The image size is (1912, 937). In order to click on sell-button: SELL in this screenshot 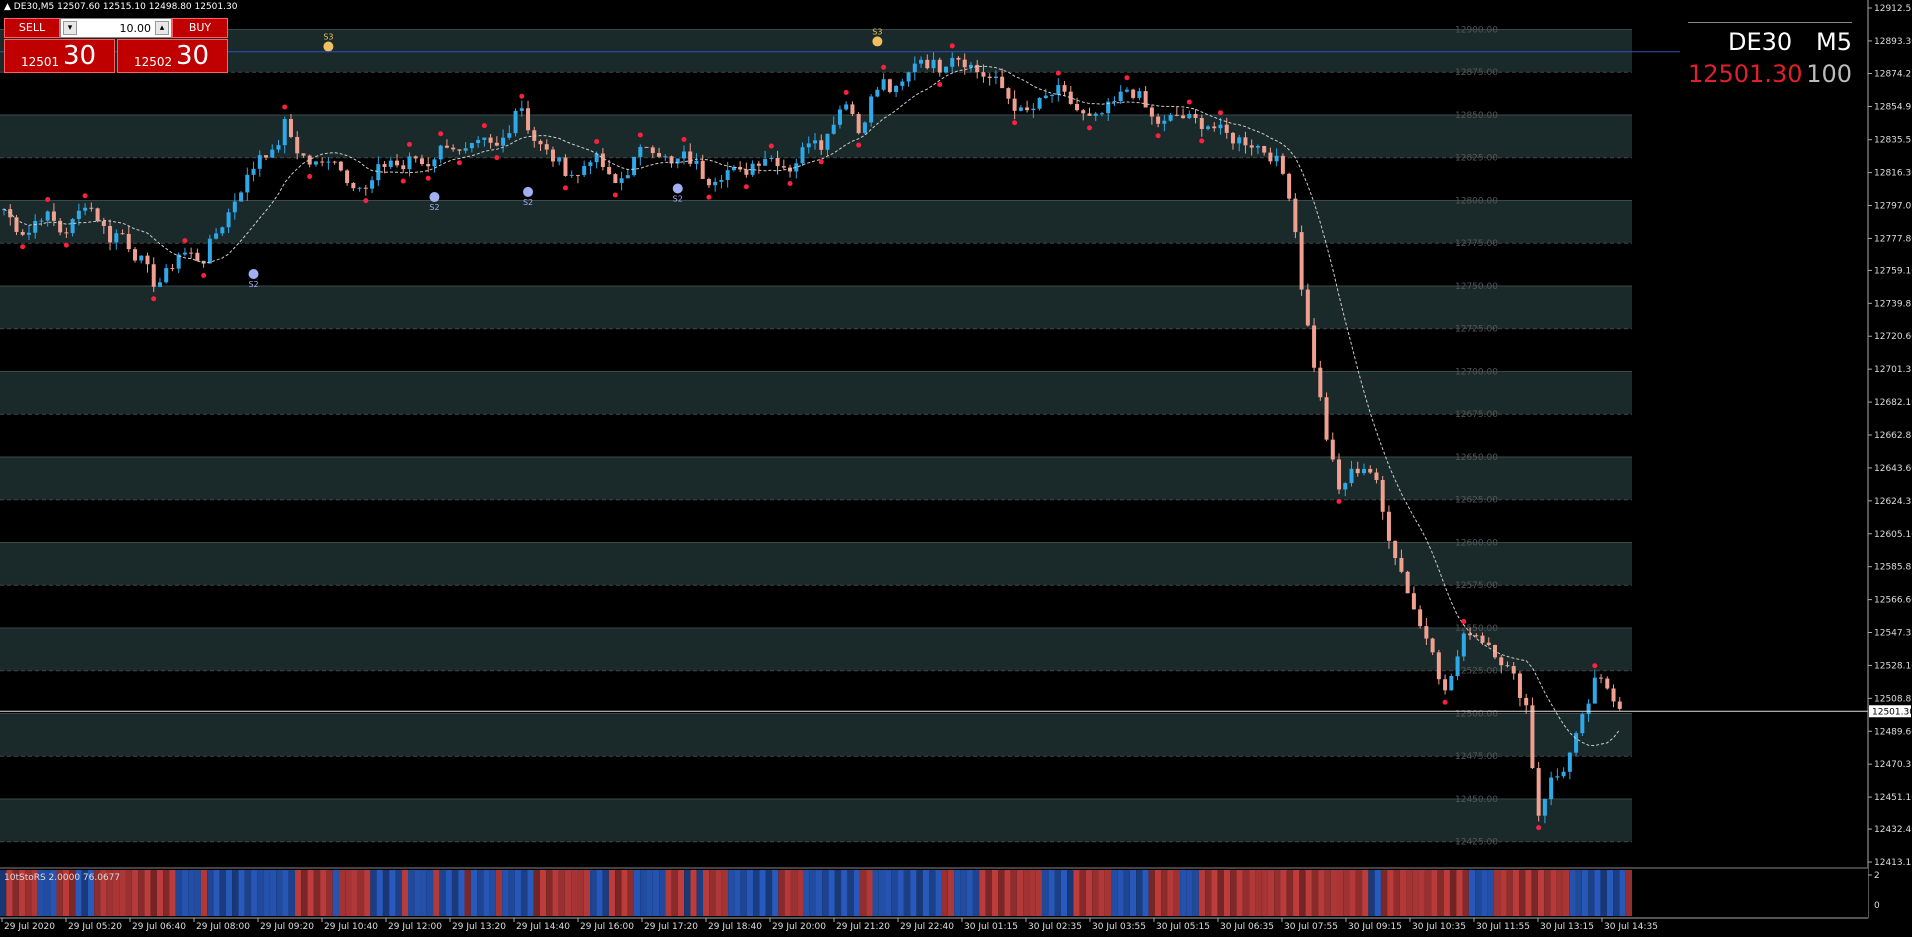, I will do `click(32, 28)`.